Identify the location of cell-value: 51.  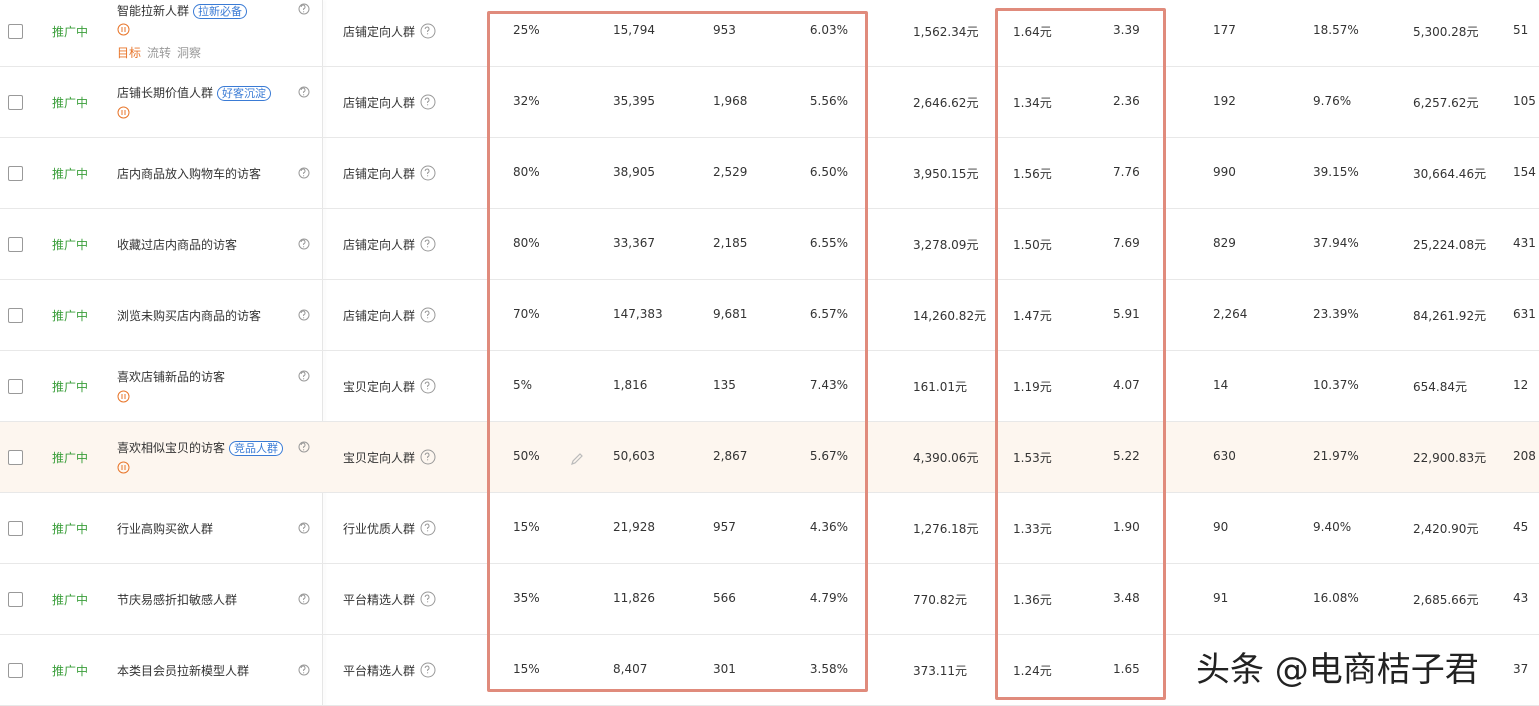
(1521, 30).